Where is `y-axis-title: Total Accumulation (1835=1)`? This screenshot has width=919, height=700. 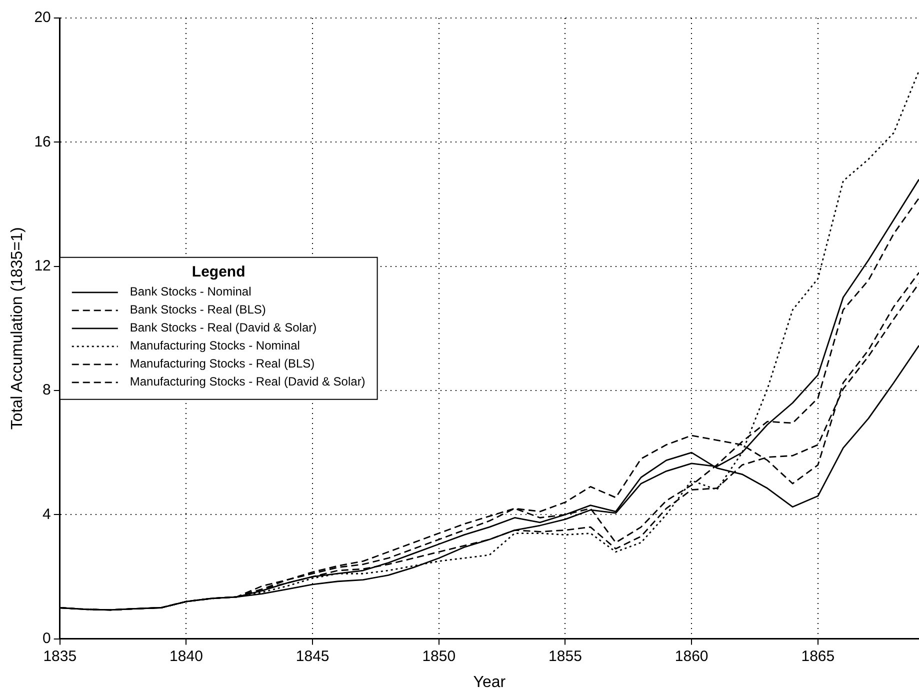
y-axis-title: Total Accumulation (1835=1) is located at coordinates (17, 328).